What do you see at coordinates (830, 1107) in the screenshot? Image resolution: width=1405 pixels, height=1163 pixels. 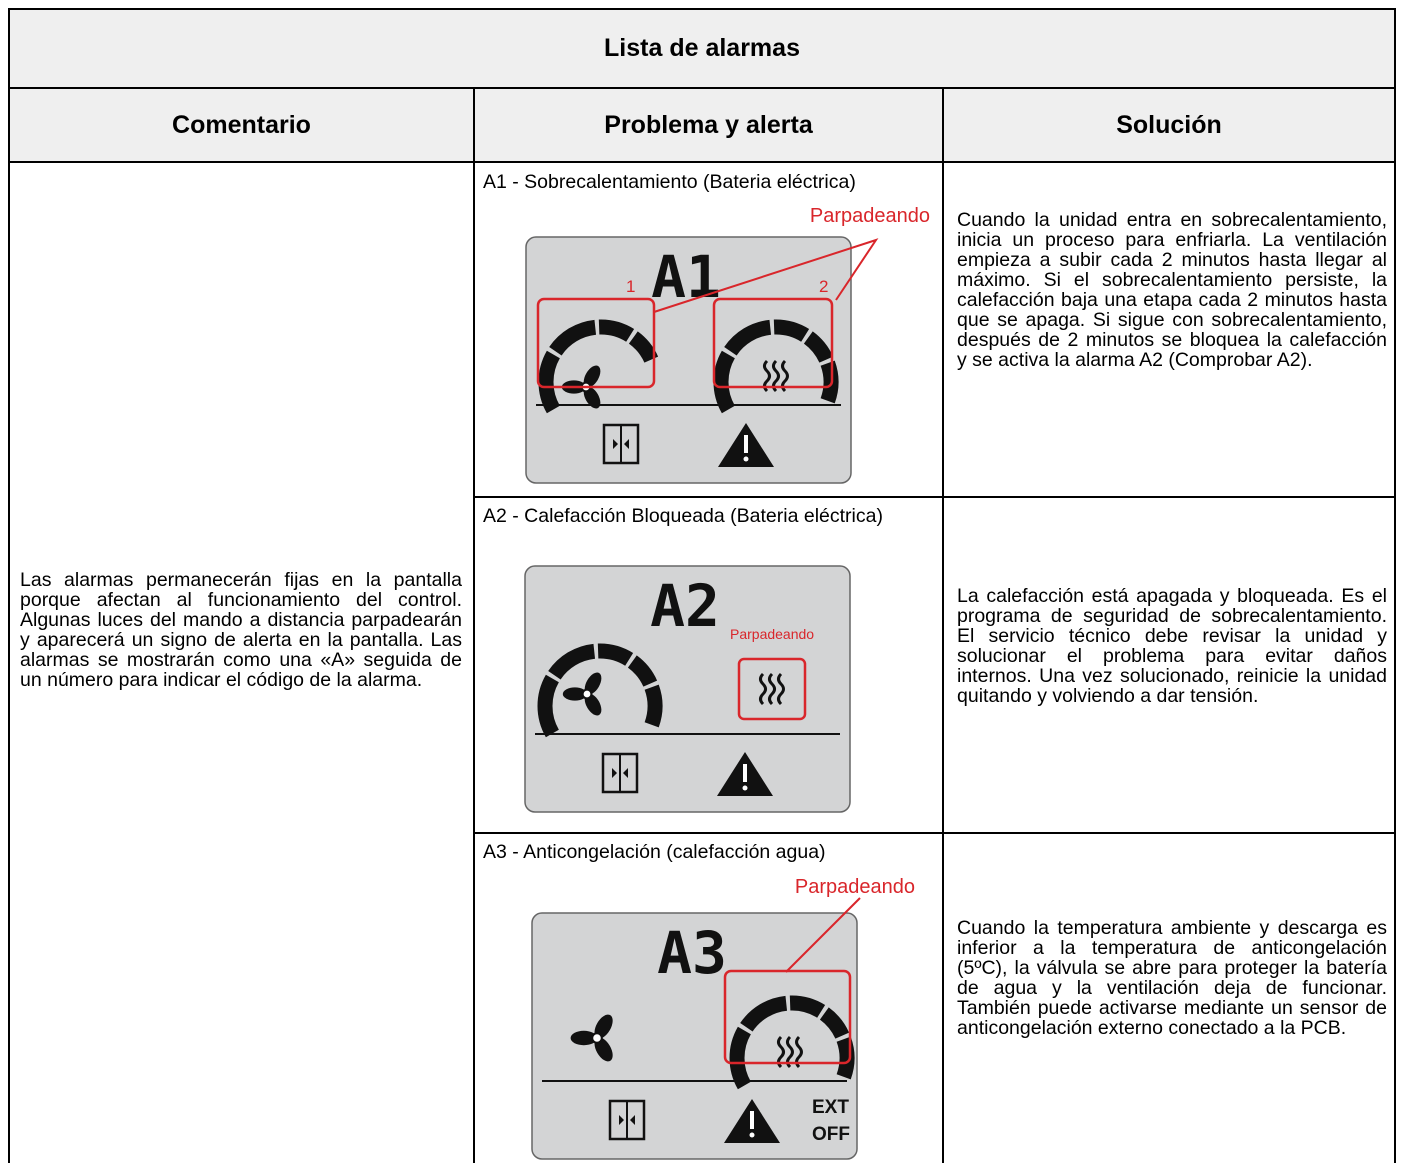 I see `status-text: EXT` at bounding box center [830, 1107].